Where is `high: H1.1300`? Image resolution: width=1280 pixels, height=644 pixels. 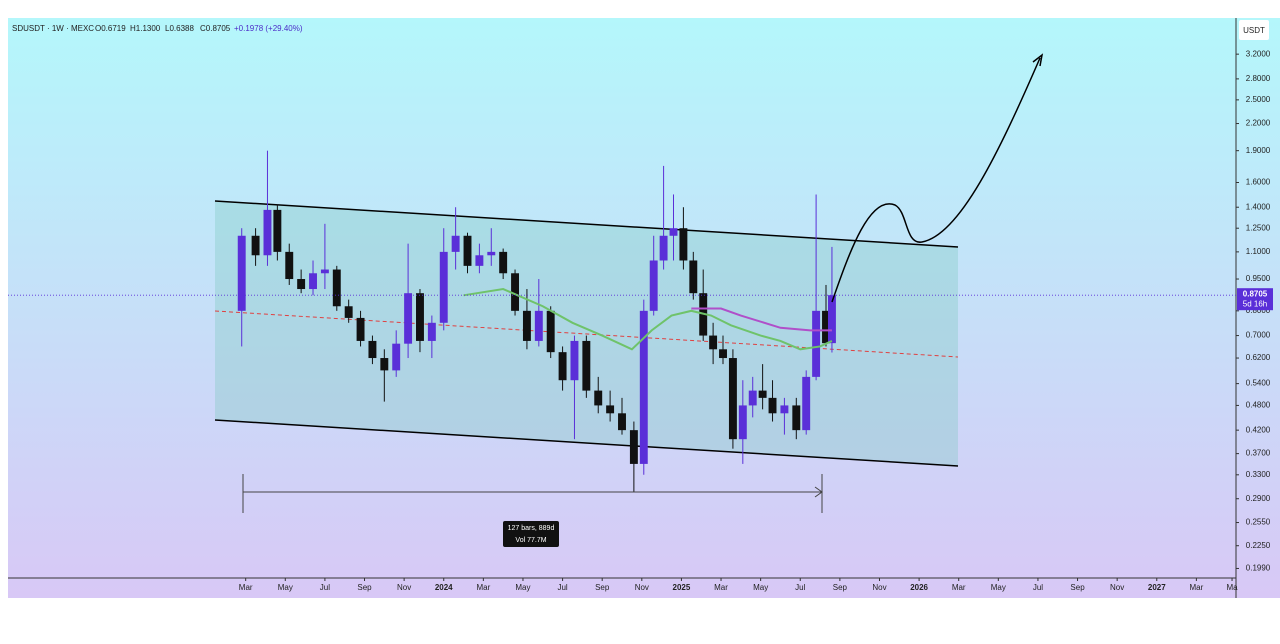
high: H1.1300 is located at coordinates (145, 28).